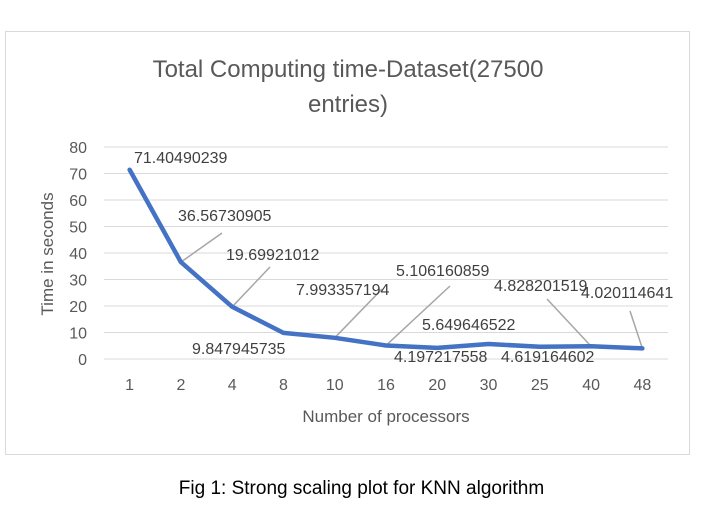  Describe the element at coordinates (548, 357) in the screenshot. I see `data-label: 4.619164602` at that location.